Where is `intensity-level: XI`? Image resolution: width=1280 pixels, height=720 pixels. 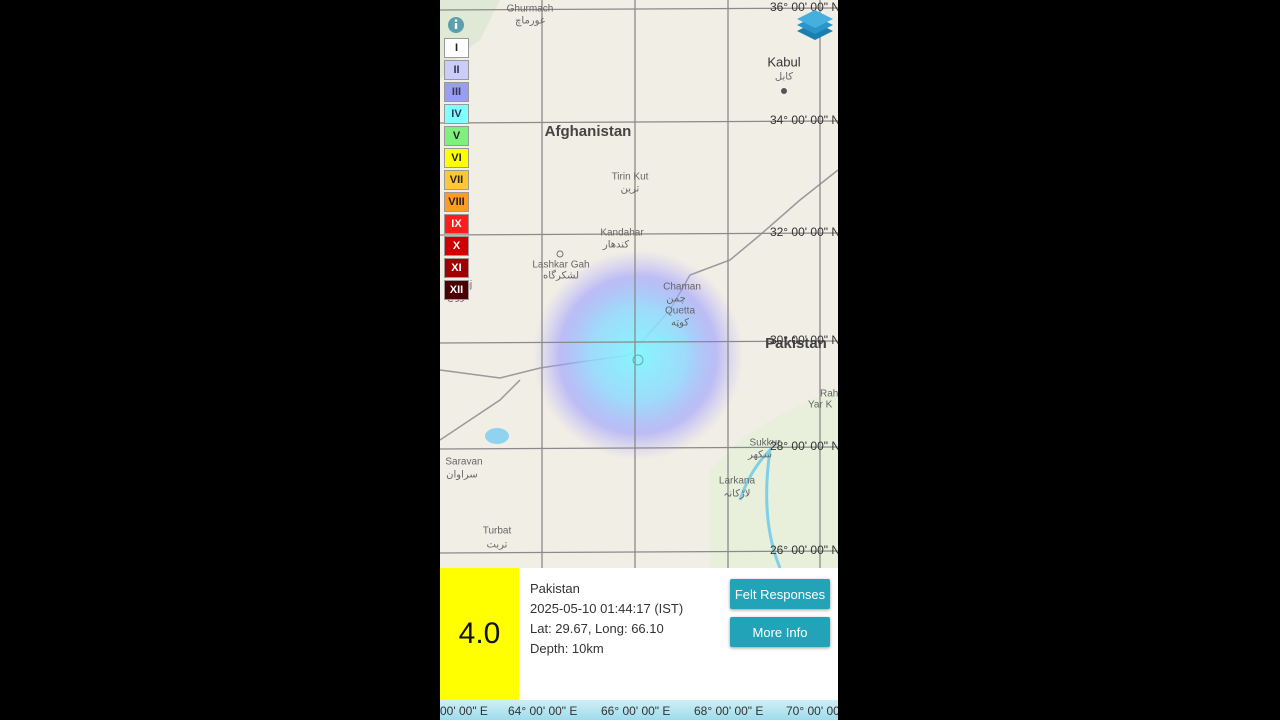
intensity-level: XI is located at coordinates (456, 268).